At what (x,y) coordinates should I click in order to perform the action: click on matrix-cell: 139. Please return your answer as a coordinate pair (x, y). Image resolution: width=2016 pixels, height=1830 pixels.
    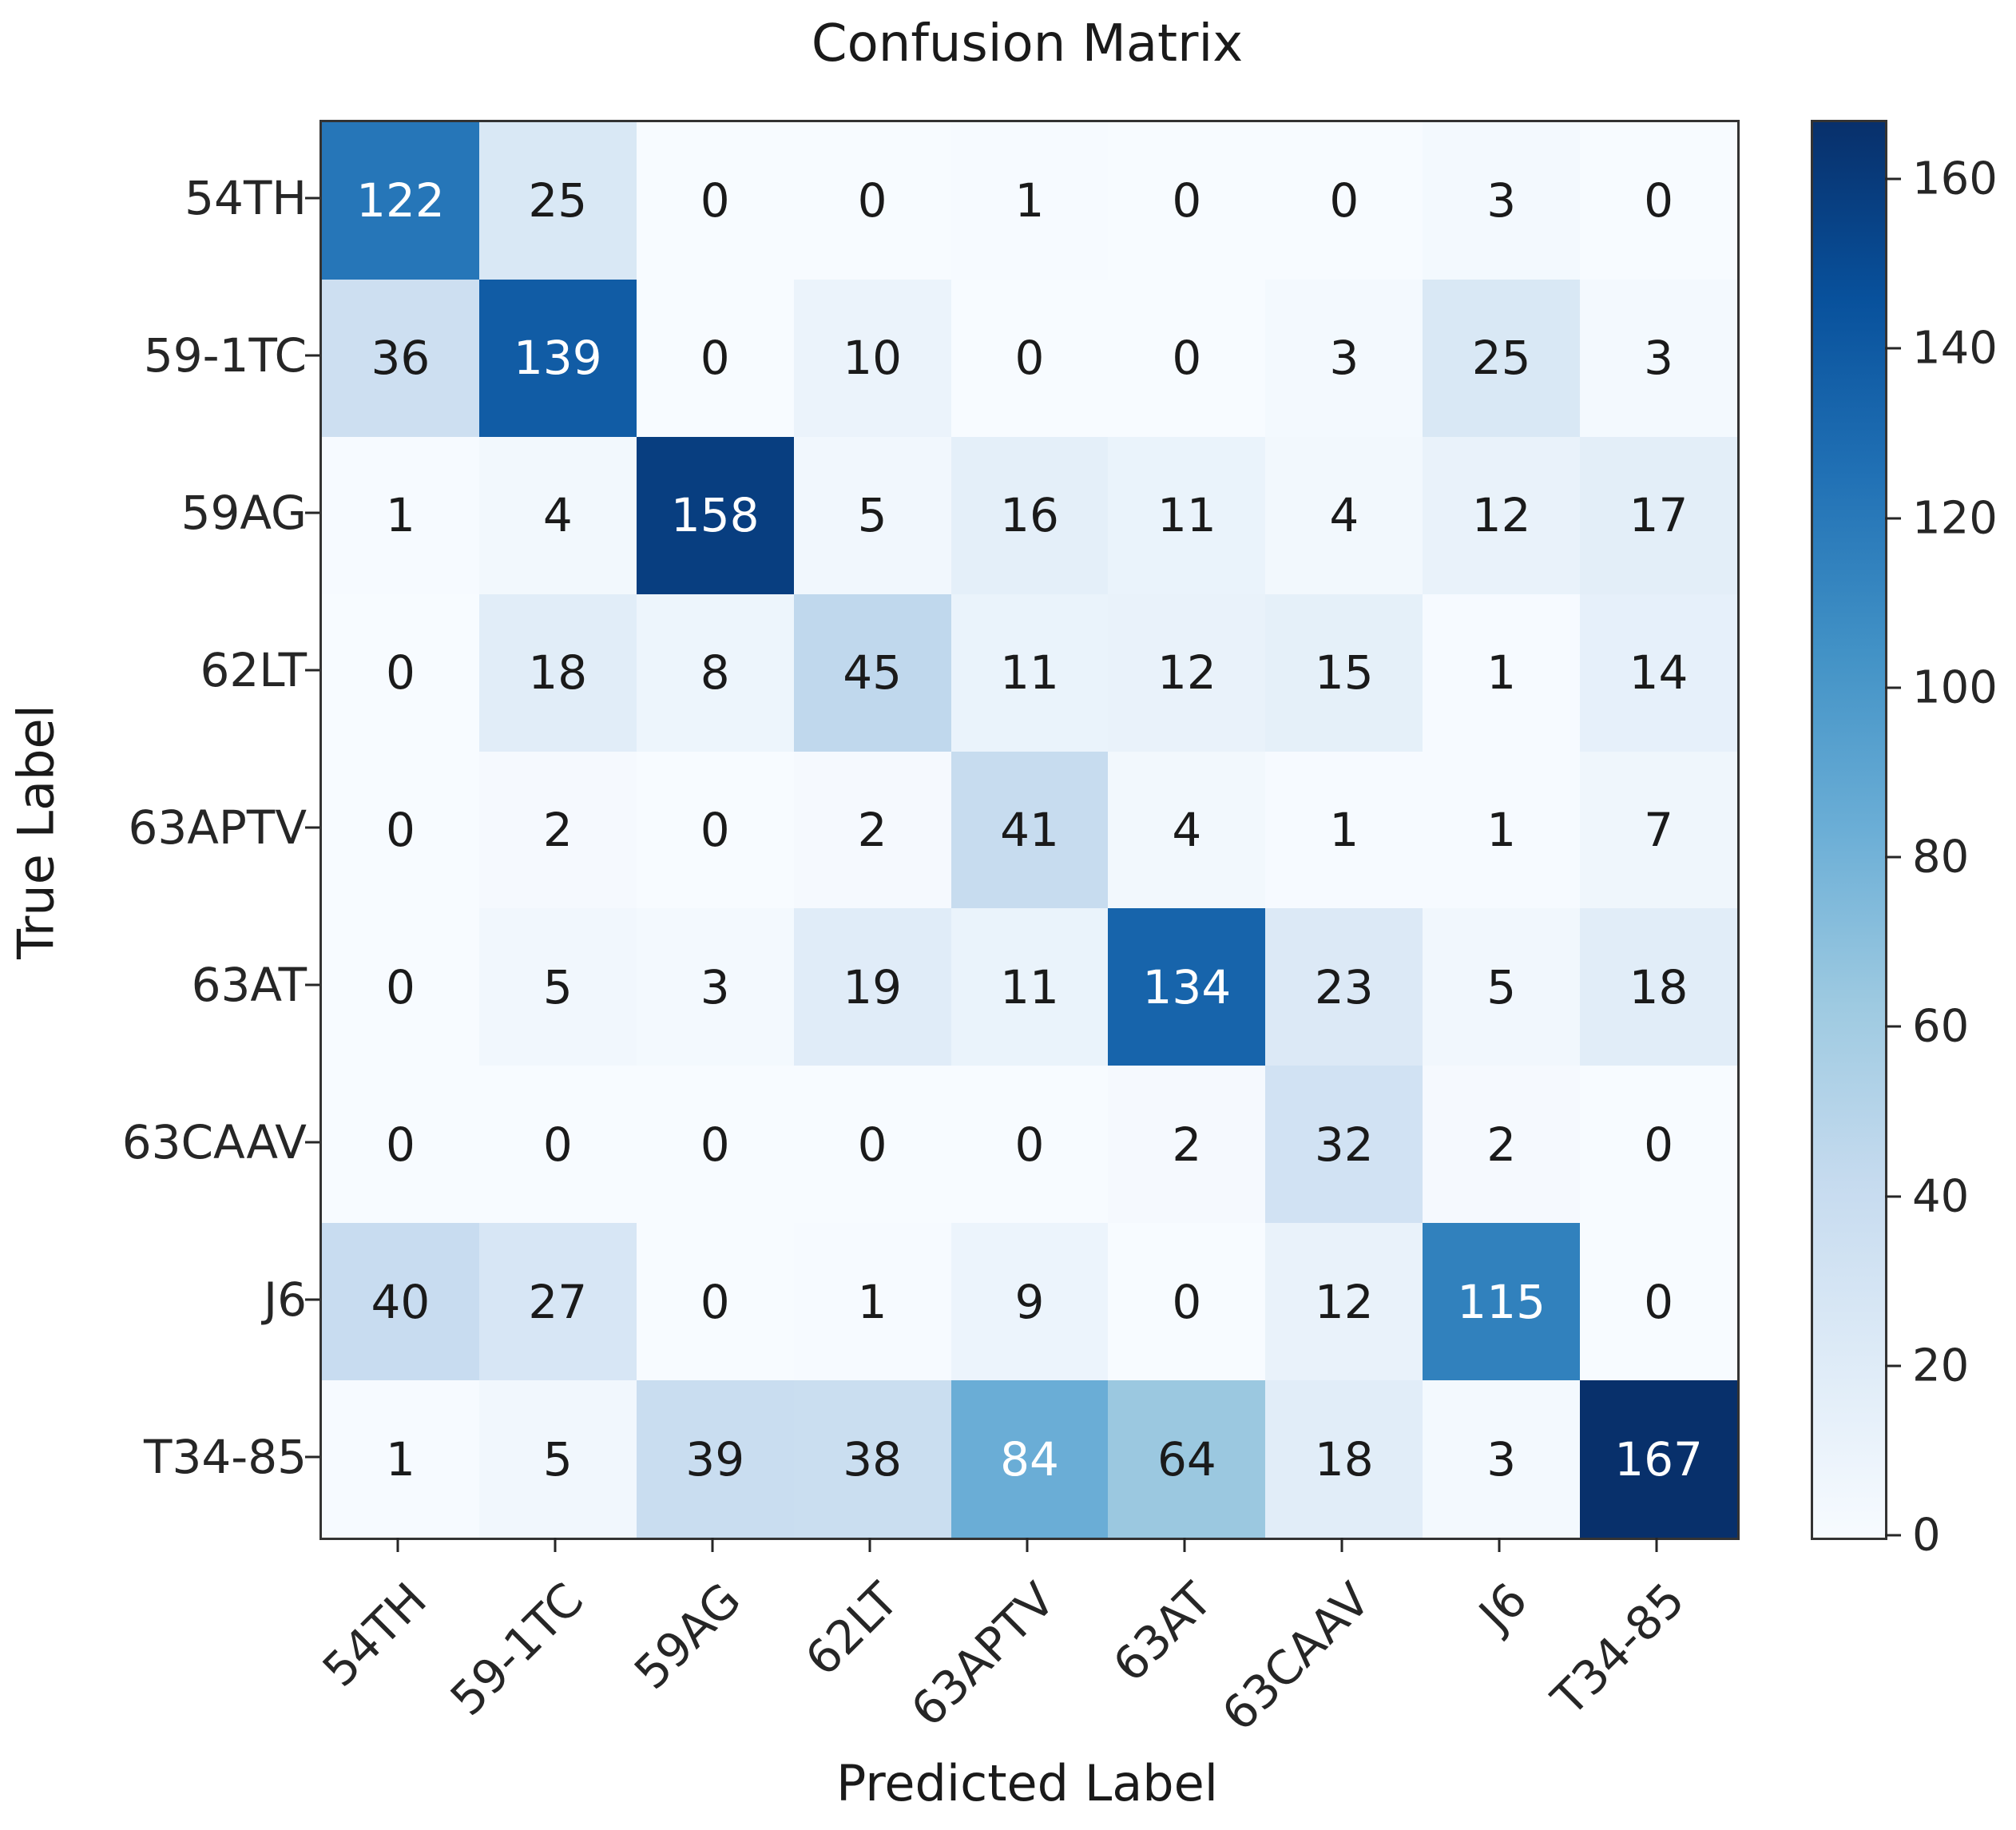
    Looking at the image, I should click on (557, 358).